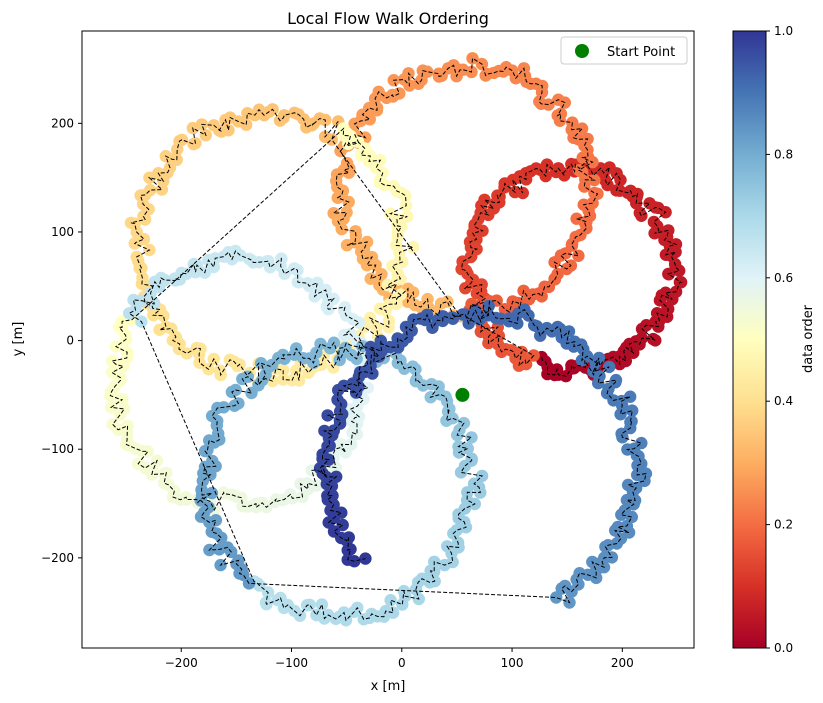 The width and height of the screenshot is (823, 703). I want to click on colorbar-label: data order, so click(808, 338).